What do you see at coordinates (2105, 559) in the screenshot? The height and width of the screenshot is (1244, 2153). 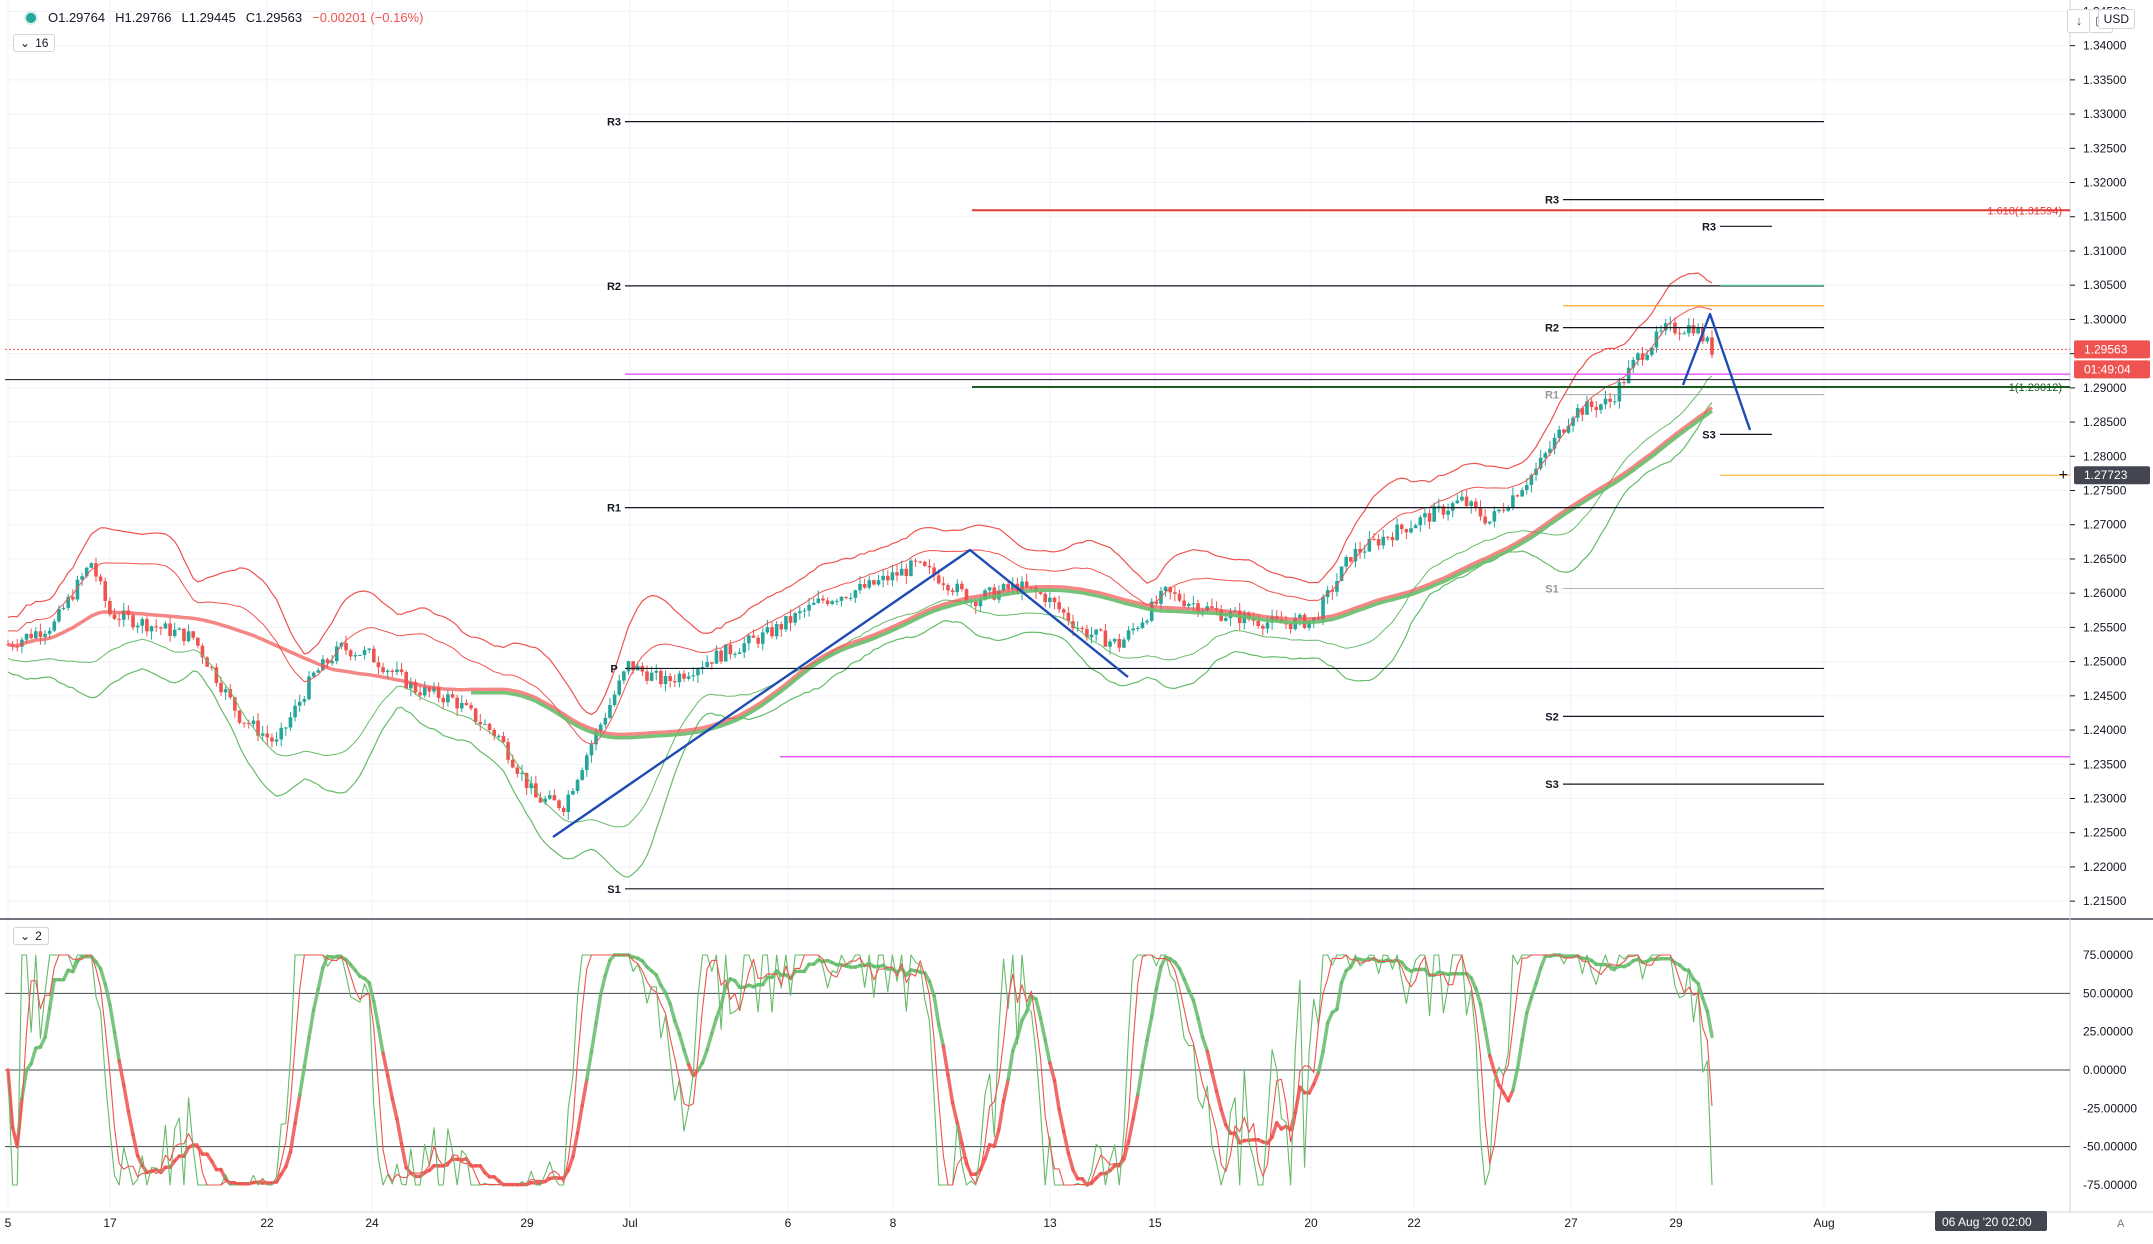 I see `price-axis-label: 1.26500` at bounding box center [2105, 559].